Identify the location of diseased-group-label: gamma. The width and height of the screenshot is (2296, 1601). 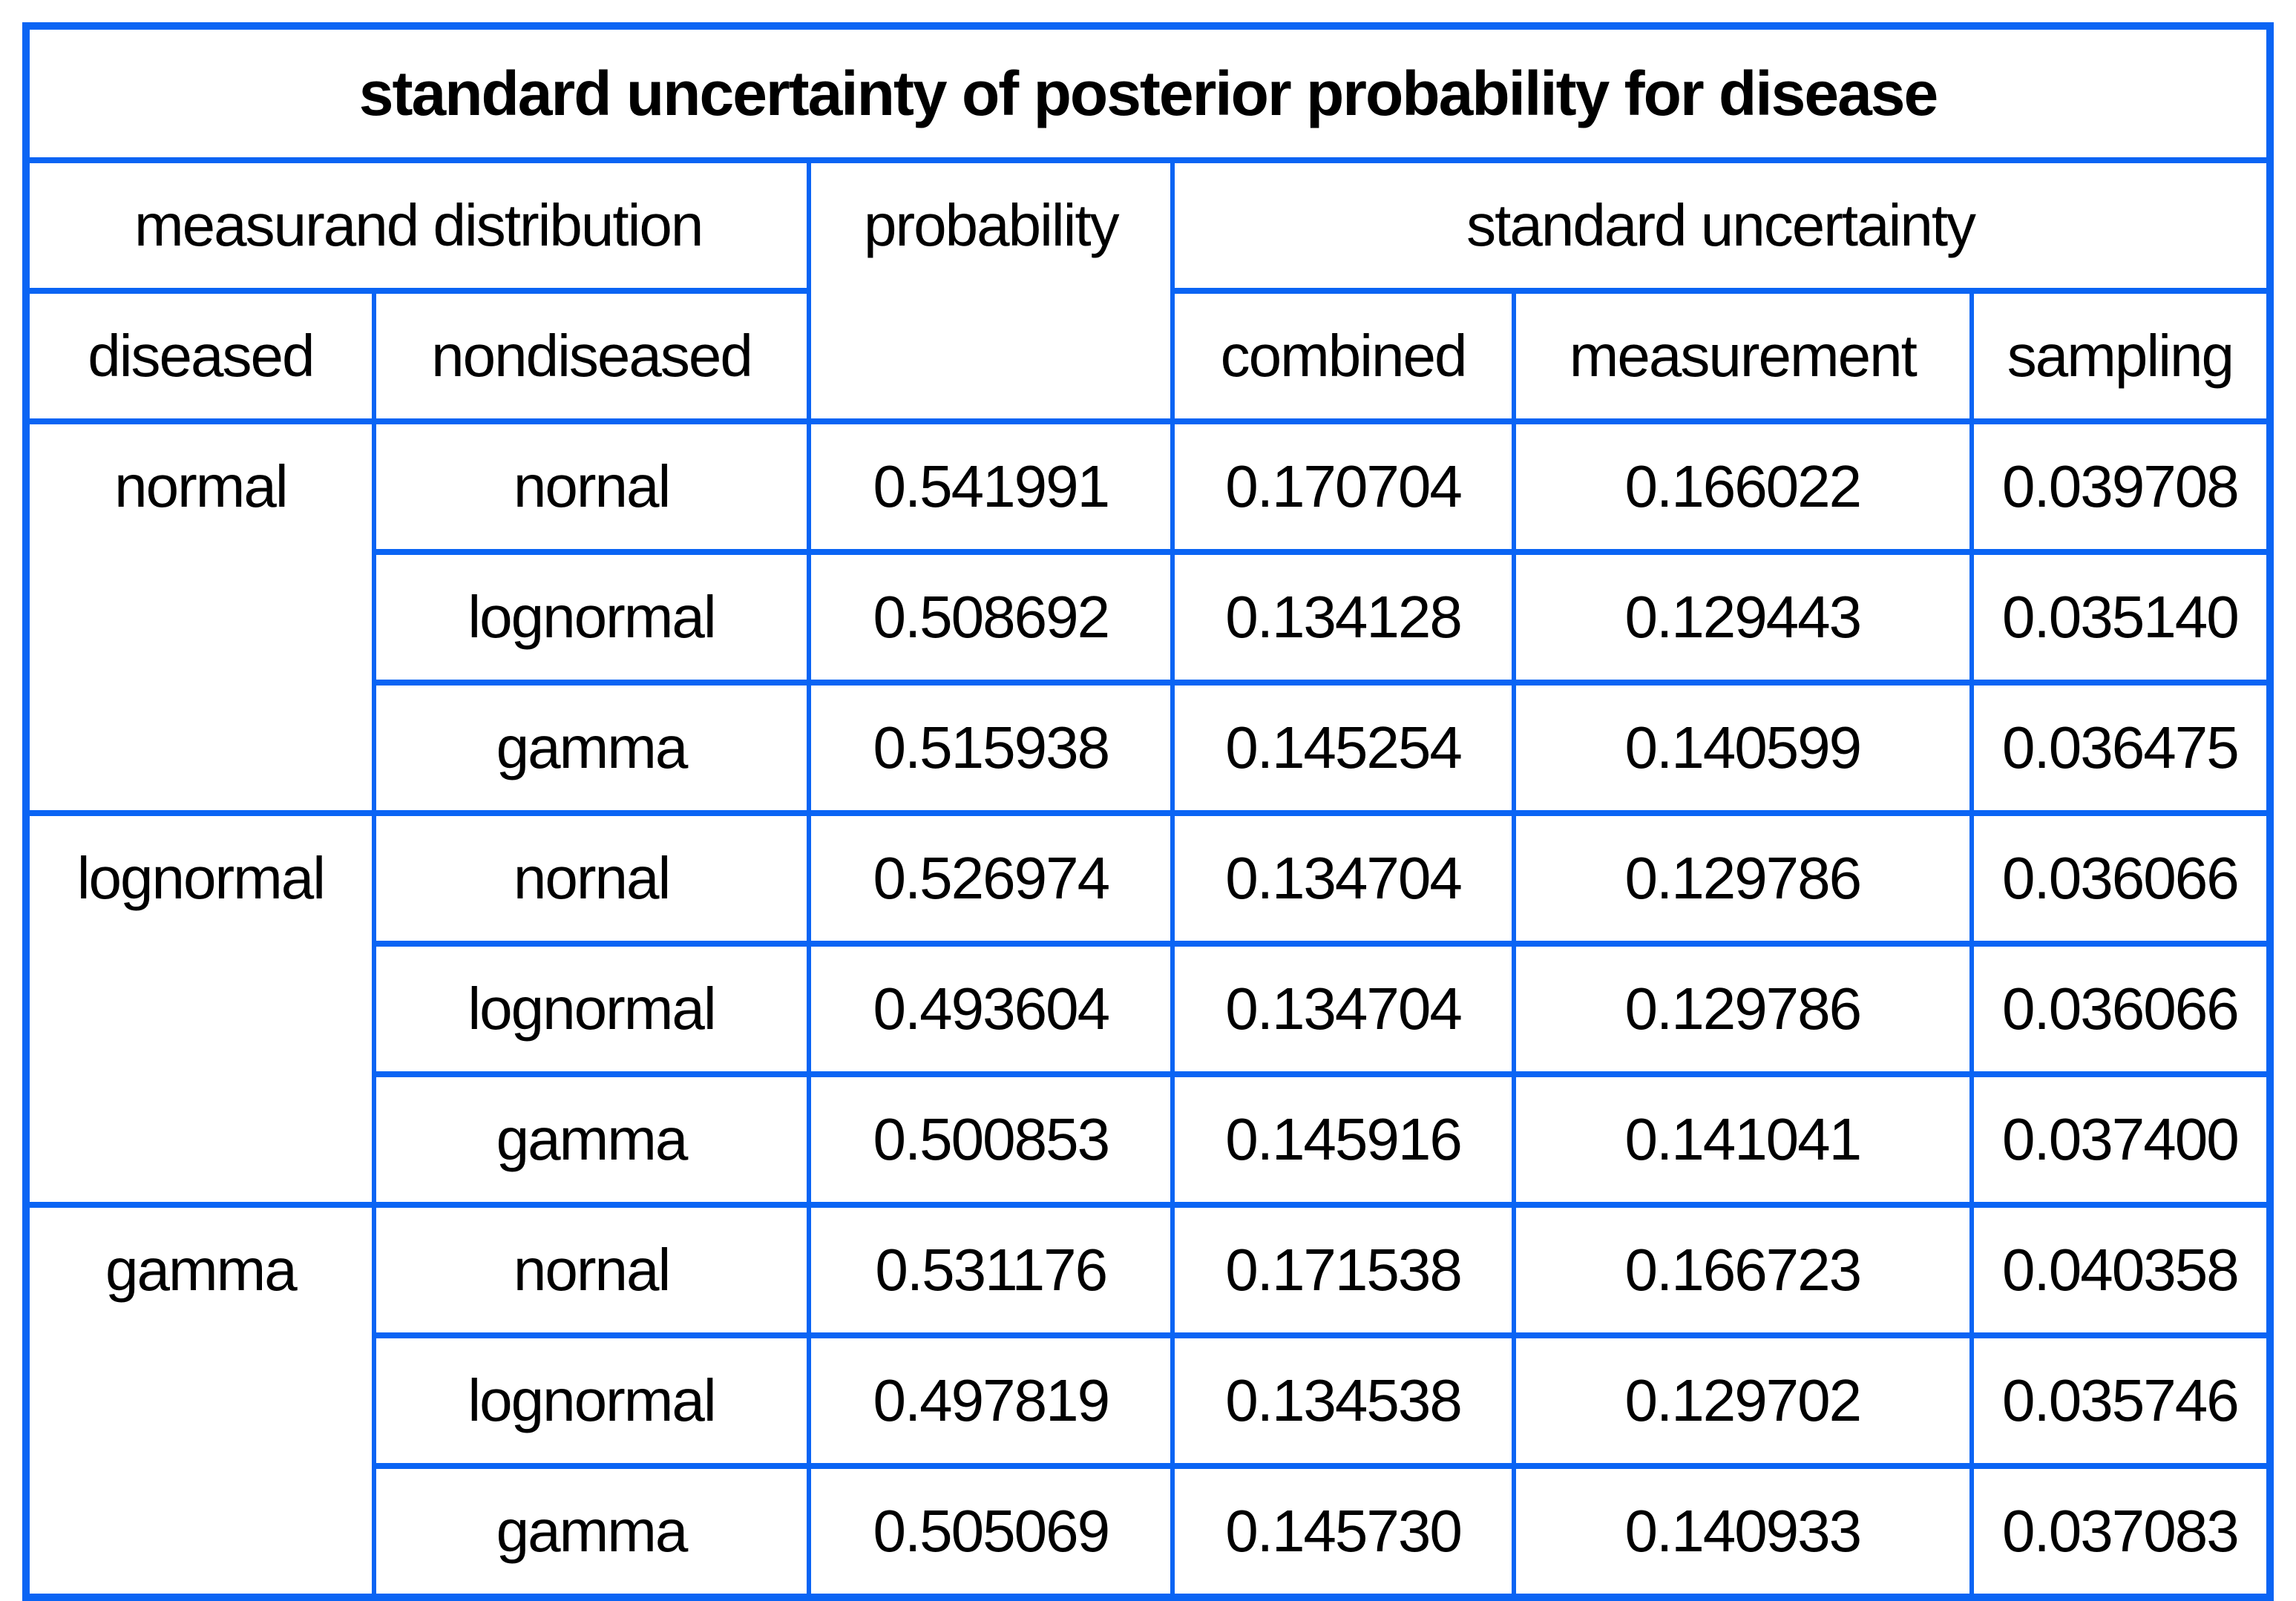
(200, 1401).